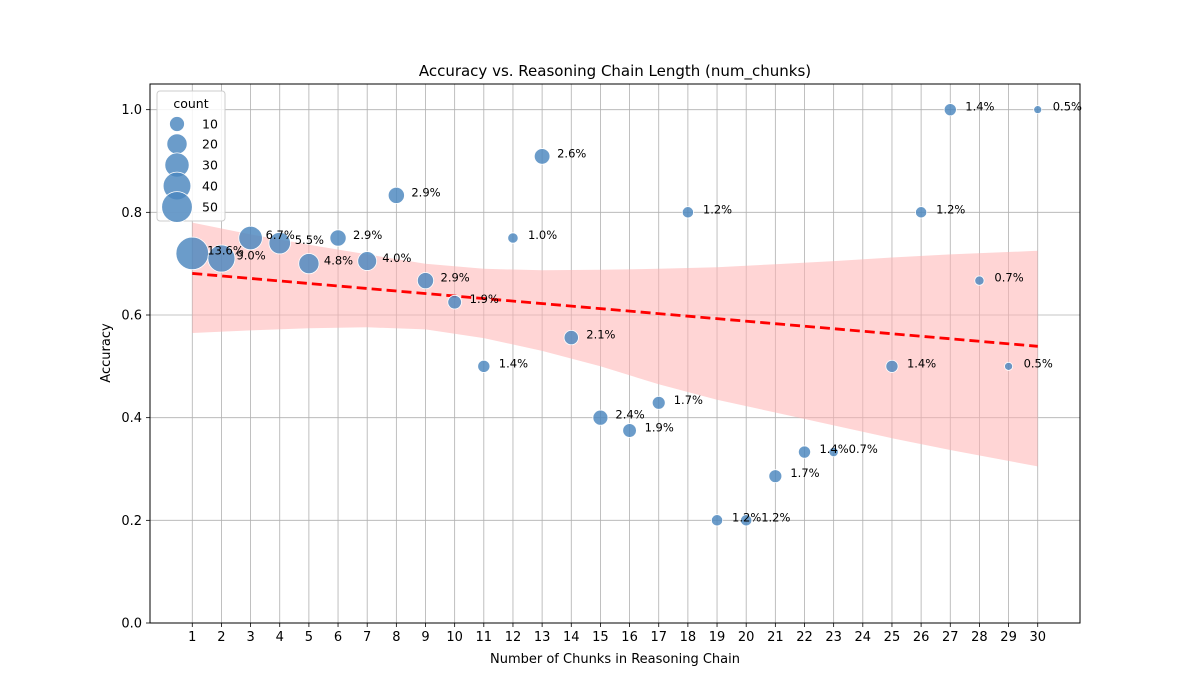  I want to click on data-point-label: 4.0%, so click(396, 258).